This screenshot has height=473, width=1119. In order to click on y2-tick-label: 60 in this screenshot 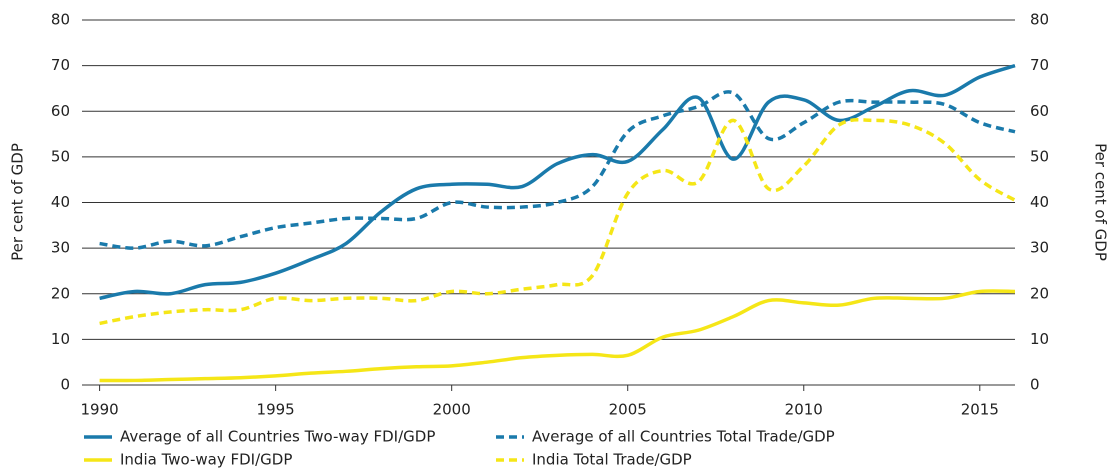, I will do `click(1039, 111)`.